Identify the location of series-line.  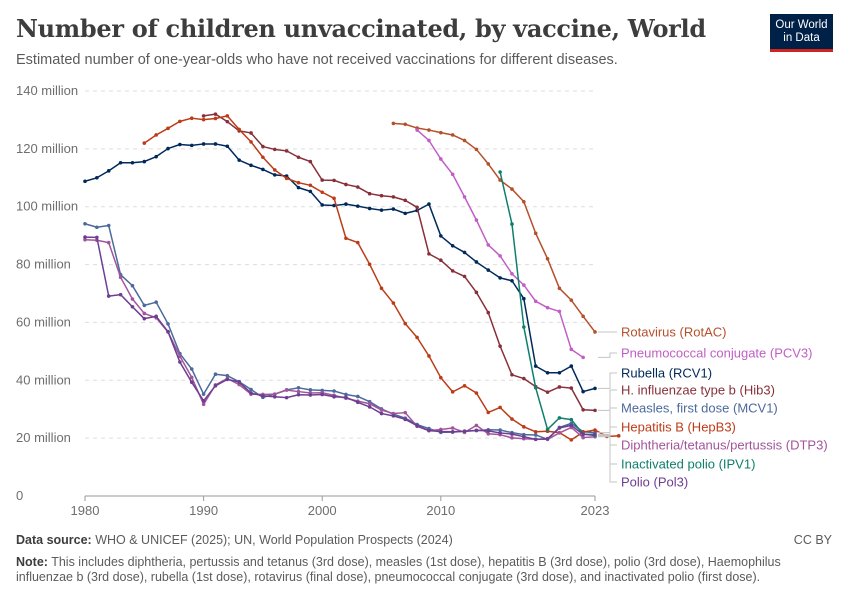
(547, 304).